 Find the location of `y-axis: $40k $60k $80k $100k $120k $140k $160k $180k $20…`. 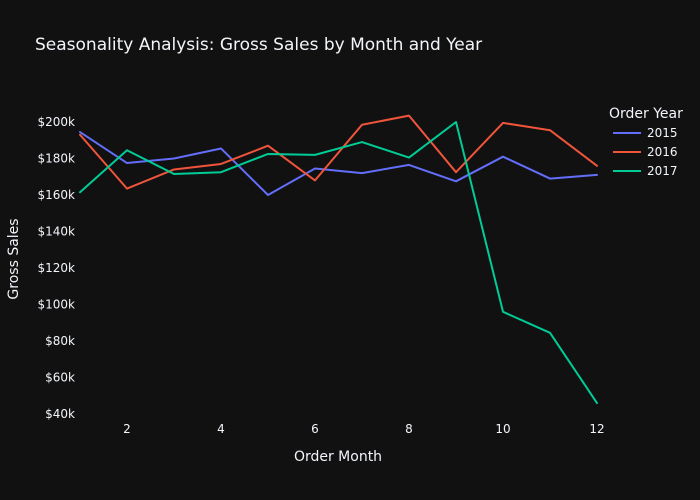

y-axis: $40k $60k $80k $100k $120k $140k $160k $180k $20… is located at coordinates (57, 268).